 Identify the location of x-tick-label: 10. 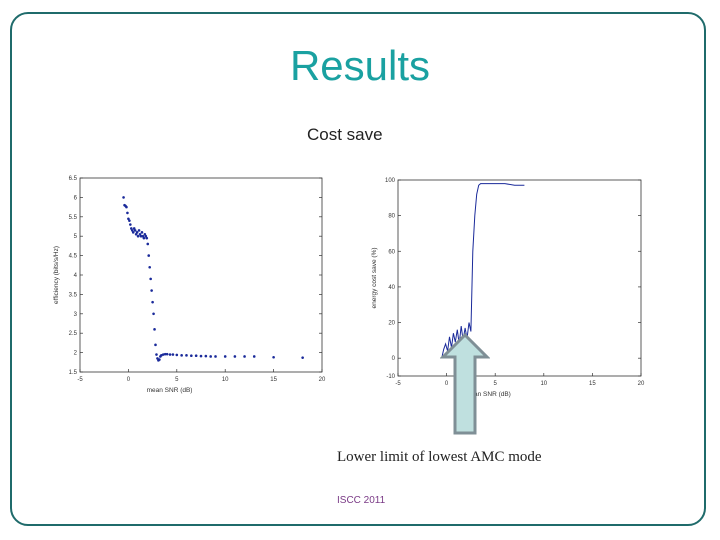
(543, 384).